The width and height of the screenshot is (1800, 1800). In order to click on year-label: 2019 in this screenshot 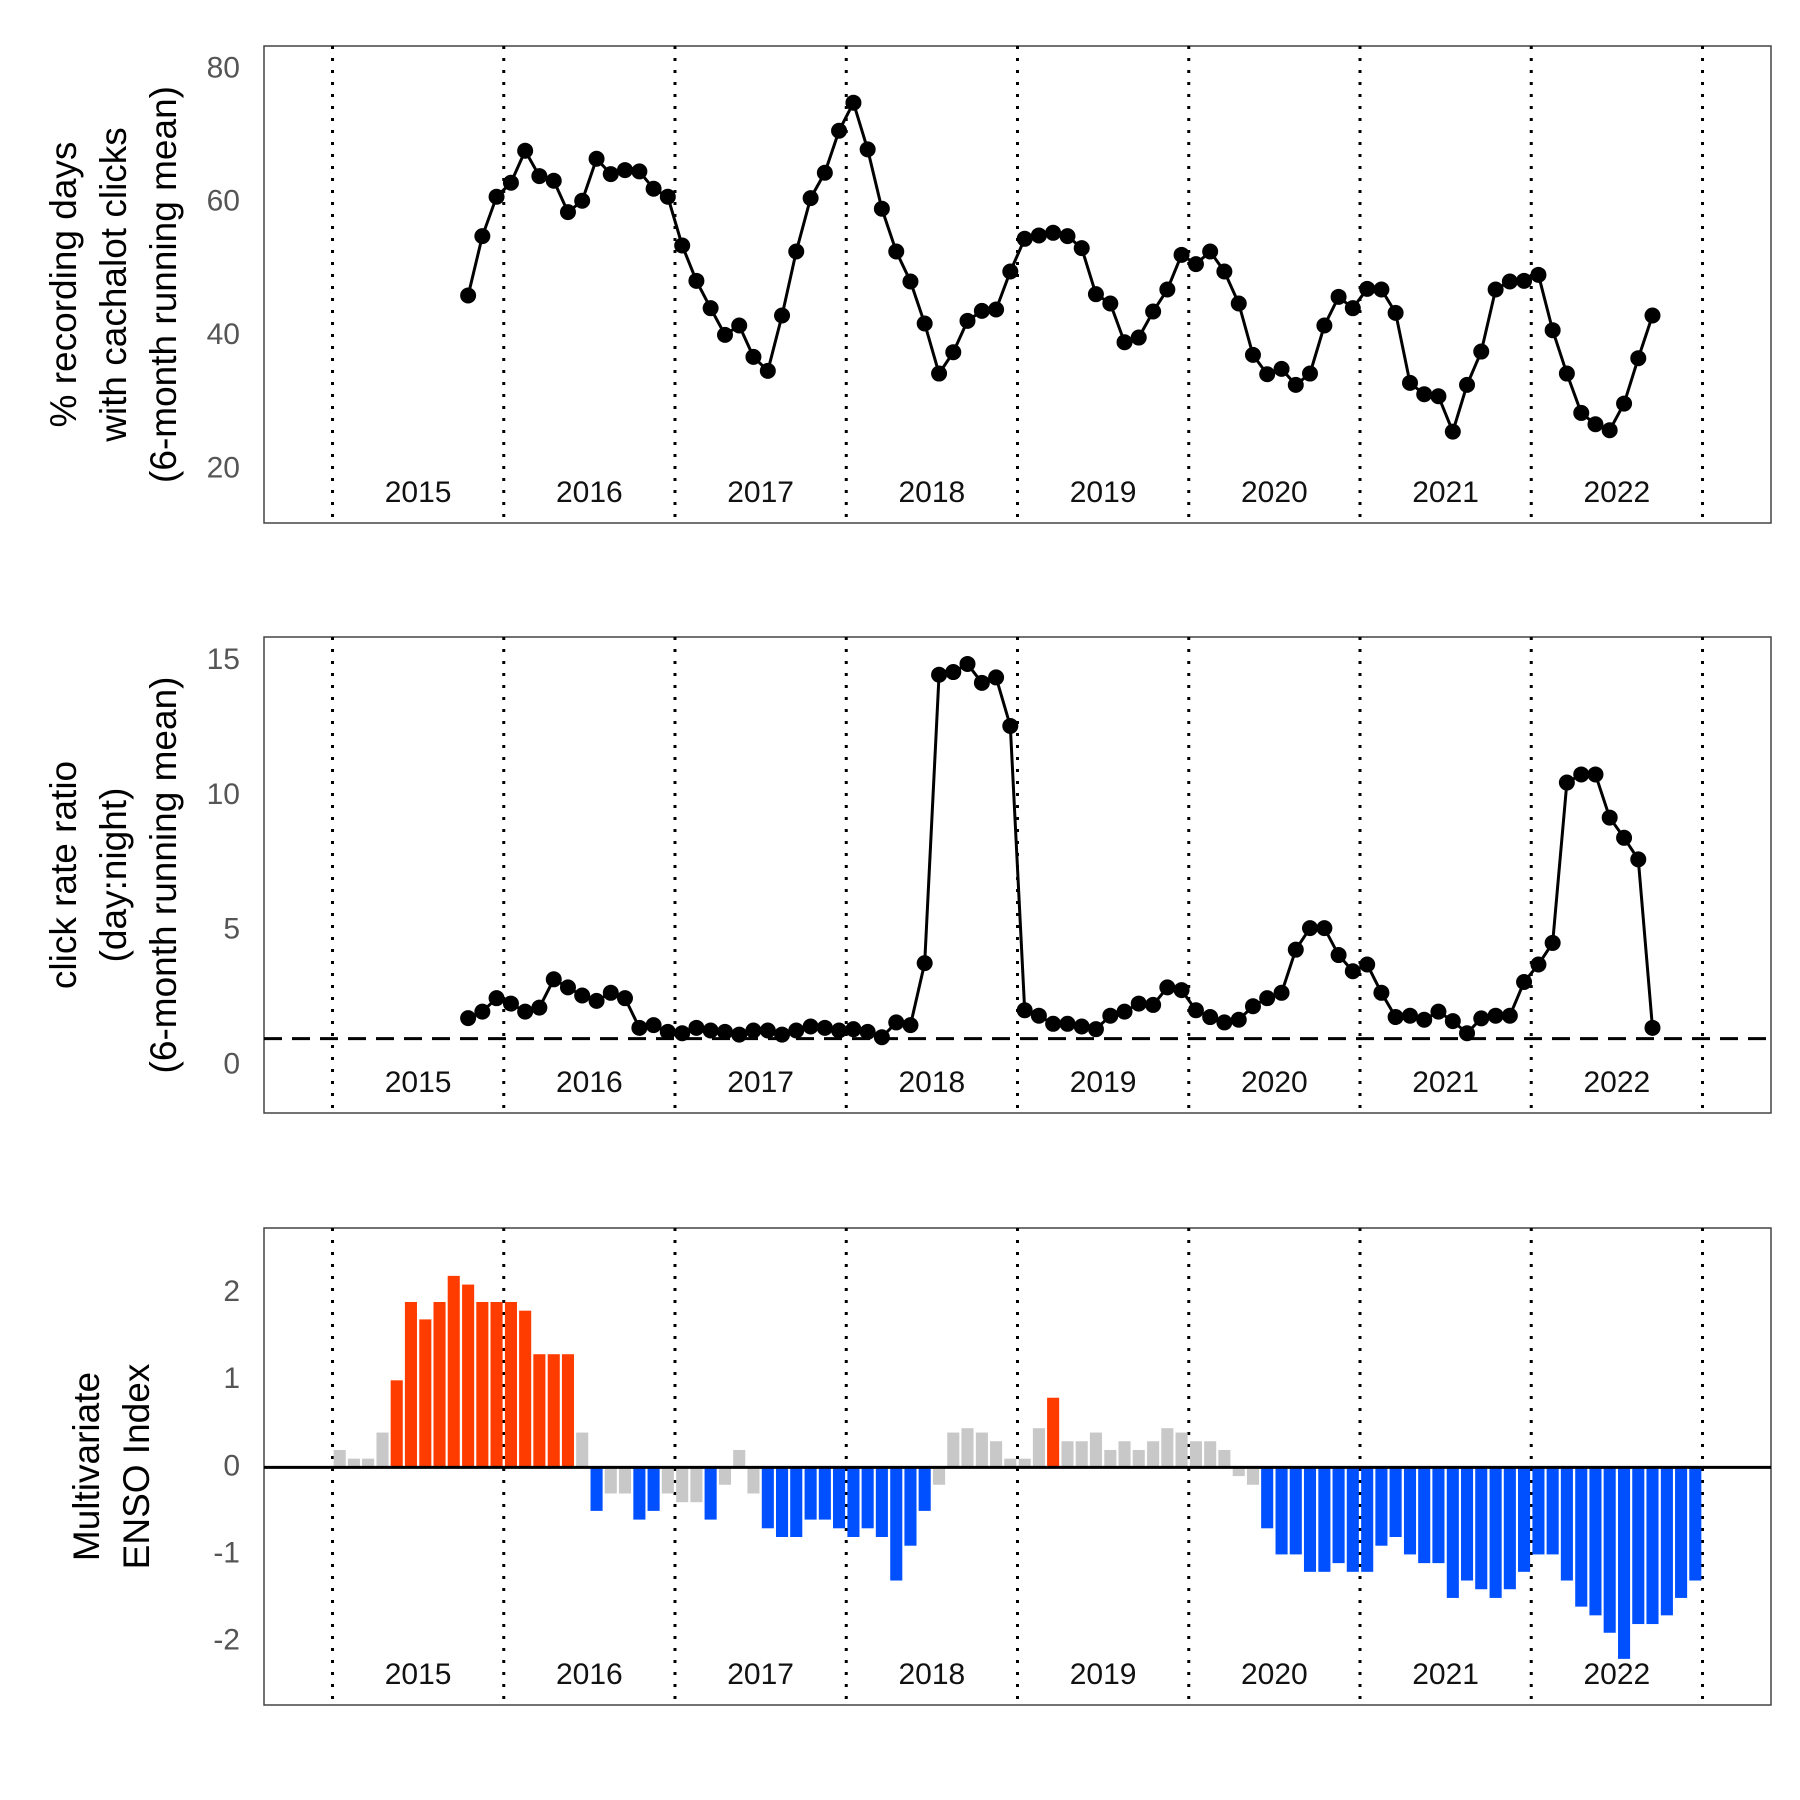, I will do `click(1103, 492)`.